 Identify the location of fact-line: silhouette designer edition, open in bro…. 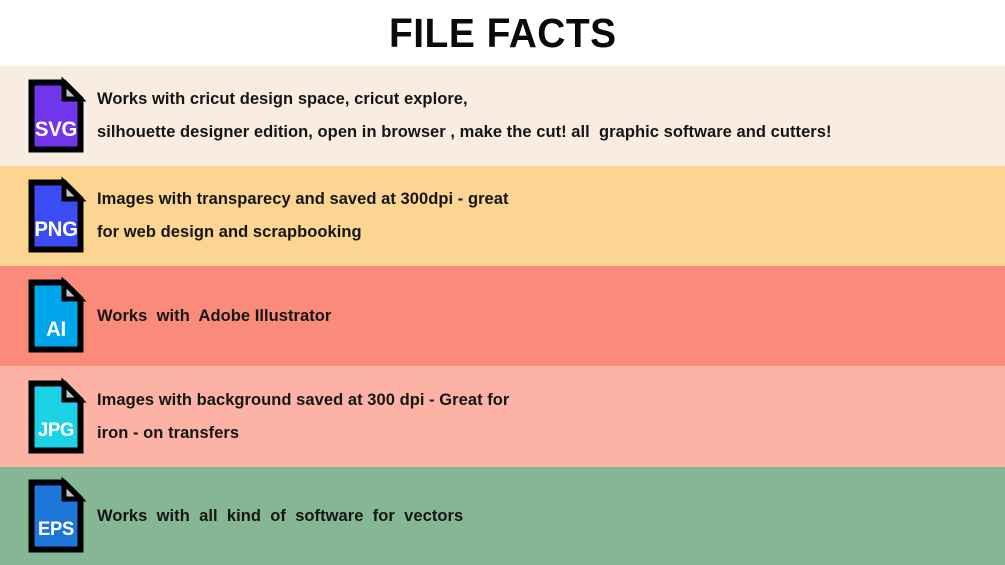
(464, 132).